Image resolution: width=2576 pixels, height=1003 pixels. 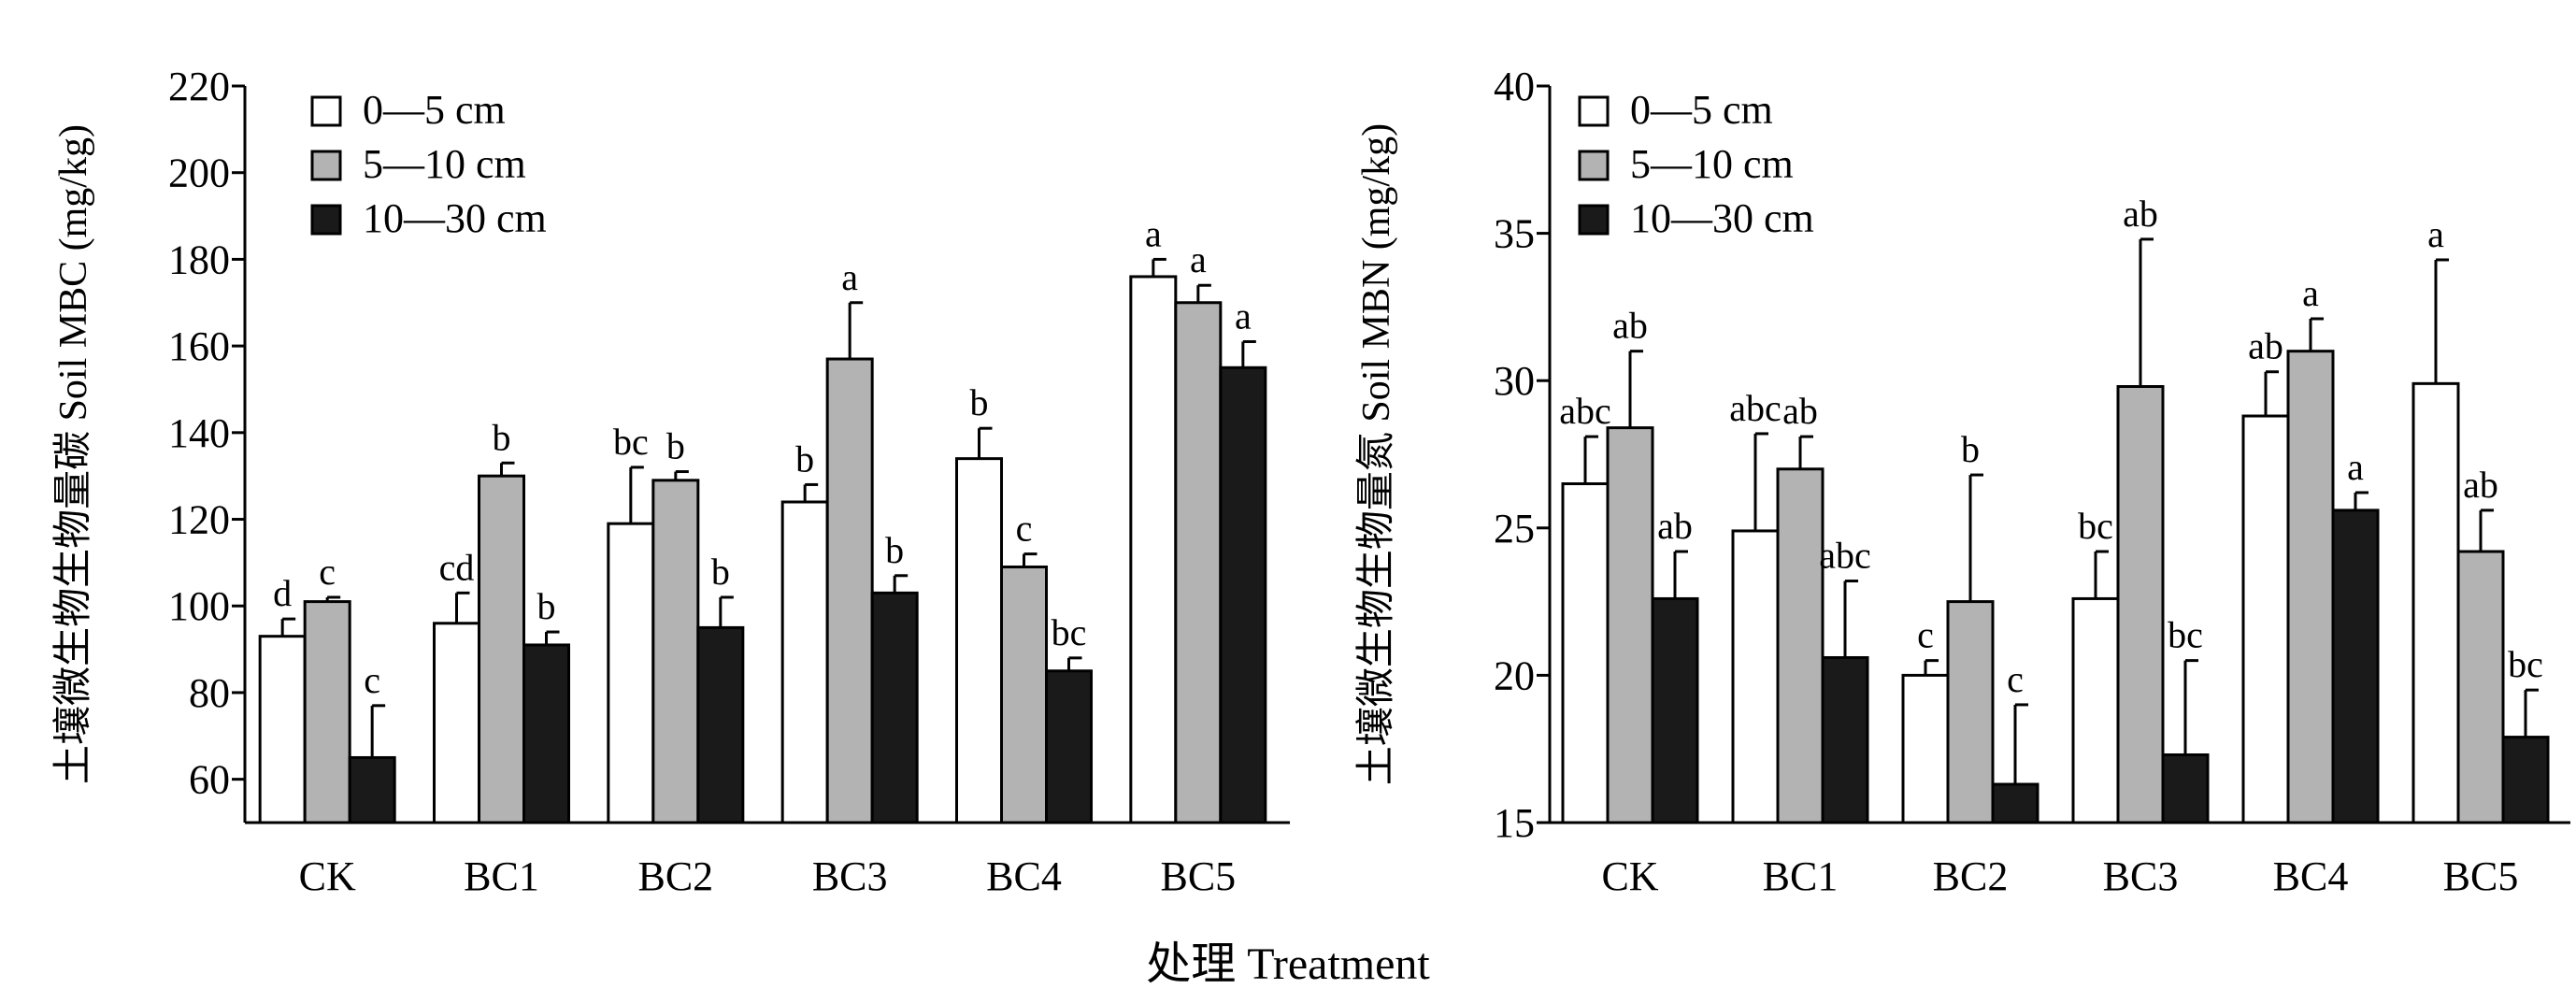 What do you see at coordinates (1288, 964) in the screenshot?
I see `x-axis-title: 处理 Treatment` at bounding box center [1288, 964].